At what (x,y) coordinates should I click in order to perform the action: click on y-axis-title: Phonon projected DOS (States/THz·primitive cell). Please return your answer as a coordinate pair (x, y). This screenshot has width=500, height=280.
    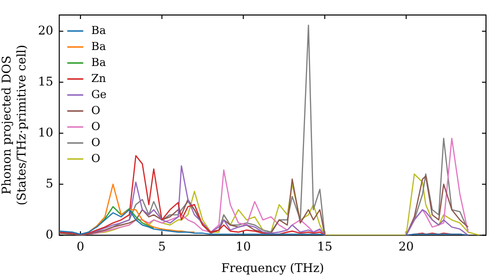
    Looking at the image, I should click on (14, 125).